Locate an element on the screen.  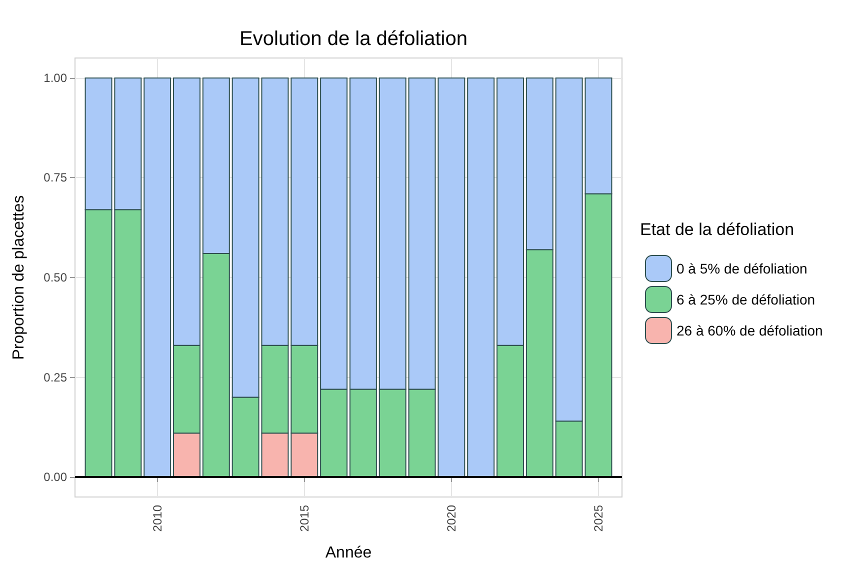
y-axis-title: Proportion de placettes is located at coordinates (19, 277).